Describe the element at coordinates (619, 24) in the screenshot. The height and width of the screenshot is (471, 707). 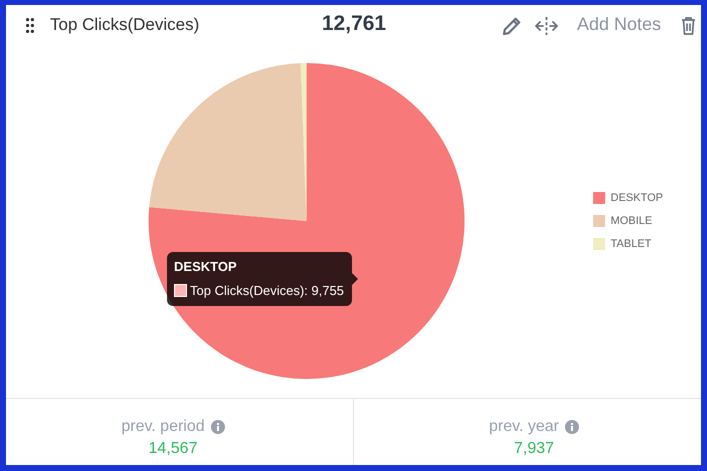
I see `text: Add Notes` at that location.